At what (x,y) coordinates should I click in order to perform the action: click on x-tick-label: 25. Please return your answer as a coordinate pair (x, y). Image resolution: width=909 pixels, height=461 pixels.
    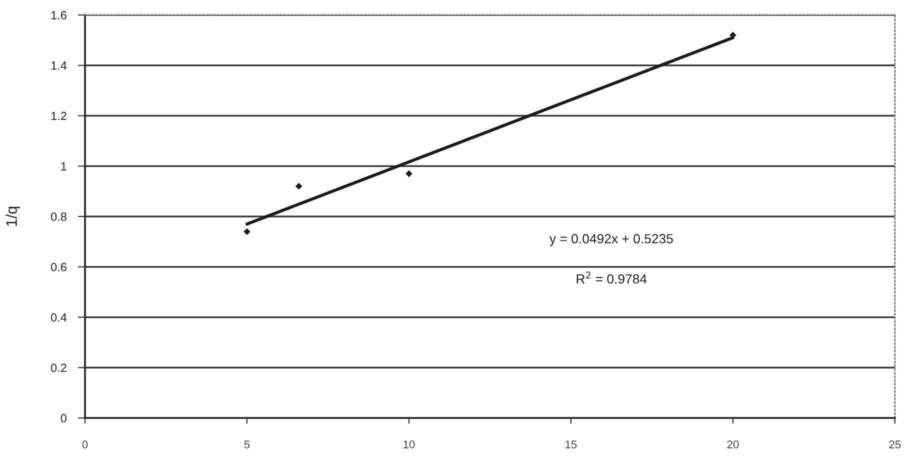
    Looking at the image, I should click on (895, 444).